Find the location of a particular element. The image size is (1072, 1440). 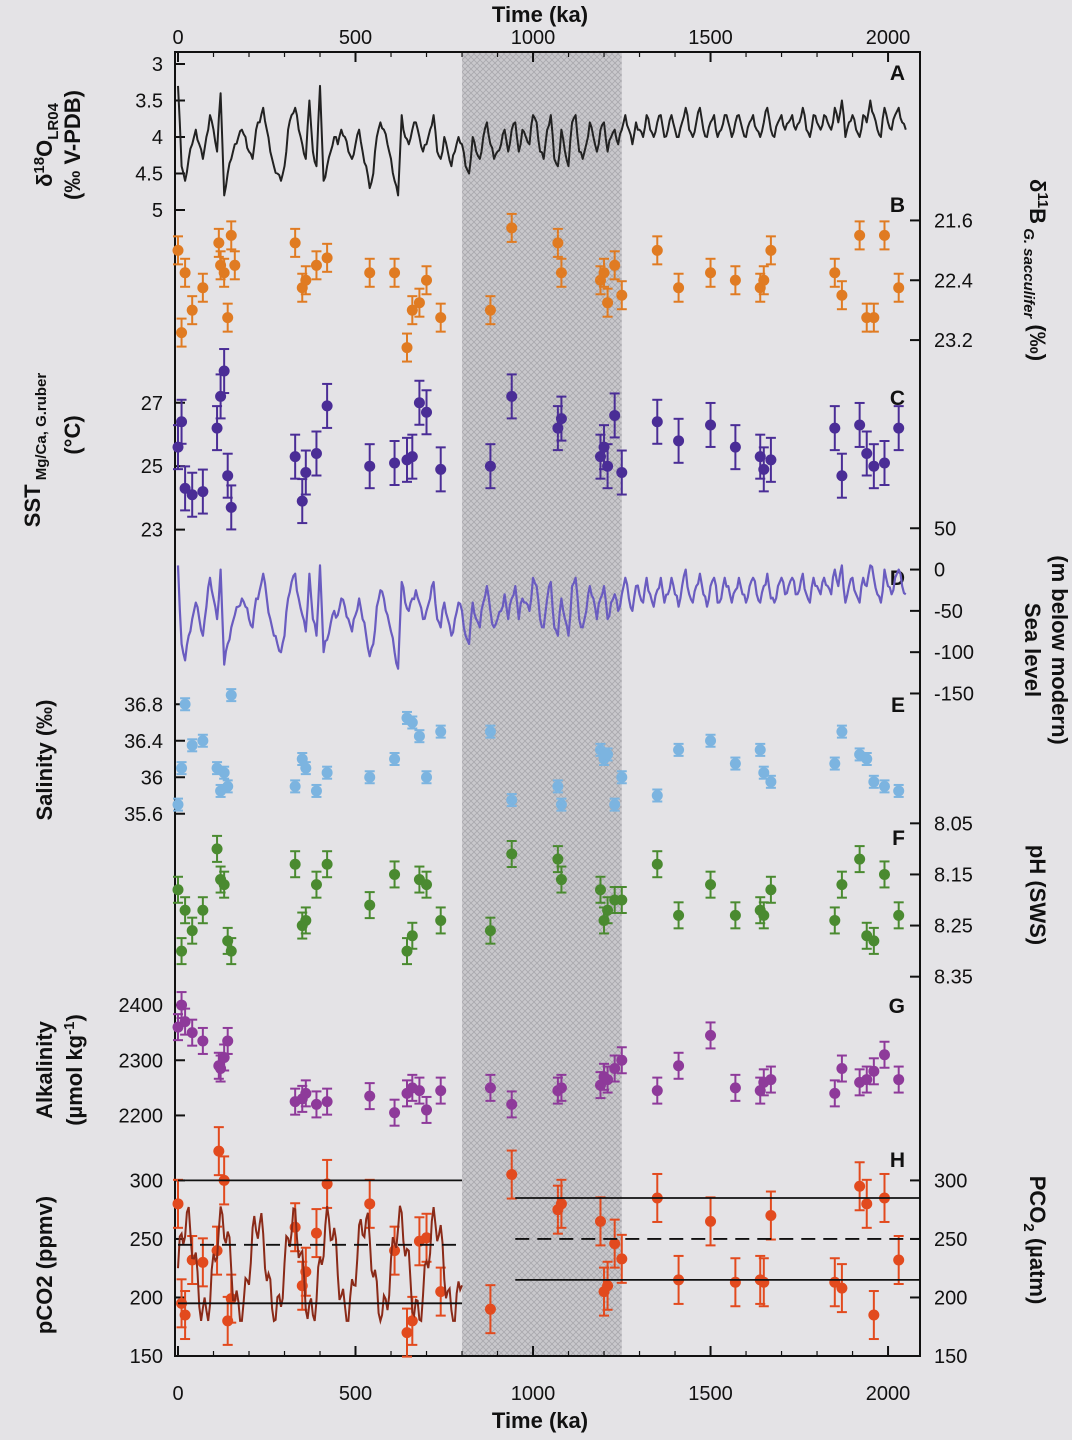

y-tick-label-G: 2300 is located at coordinates (141, 1061).